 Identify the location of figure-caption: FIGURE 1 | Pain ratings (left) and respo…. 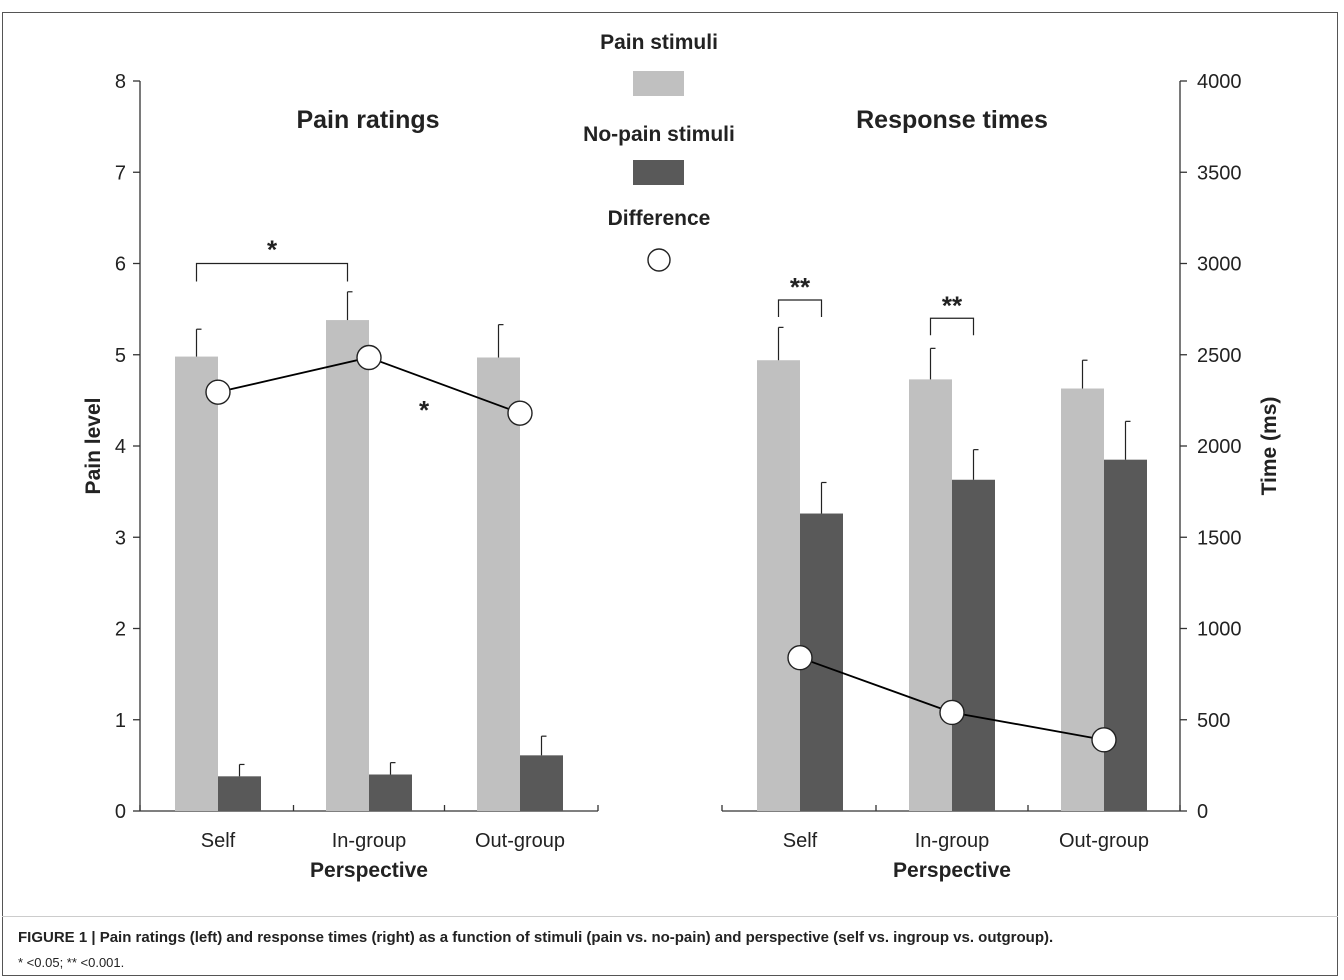
(673, 950).